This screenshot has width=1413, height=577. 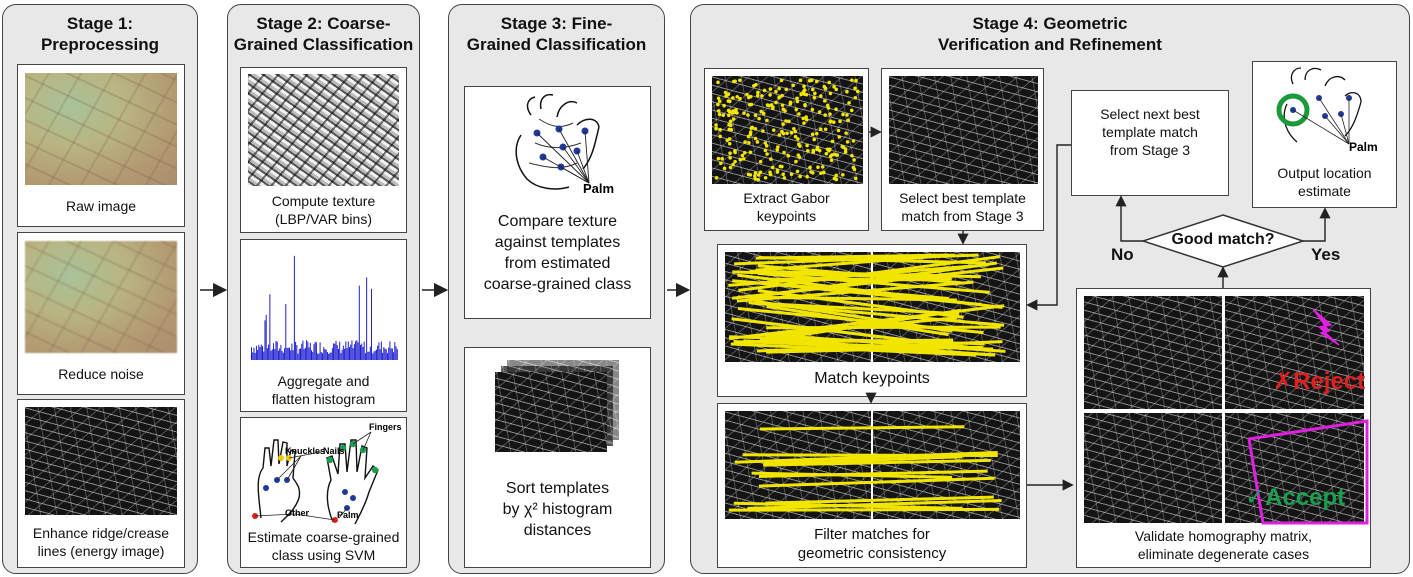 I want to click on filter-matches-card: Filter matches for geometric consistency, so click(x=872, y=485).